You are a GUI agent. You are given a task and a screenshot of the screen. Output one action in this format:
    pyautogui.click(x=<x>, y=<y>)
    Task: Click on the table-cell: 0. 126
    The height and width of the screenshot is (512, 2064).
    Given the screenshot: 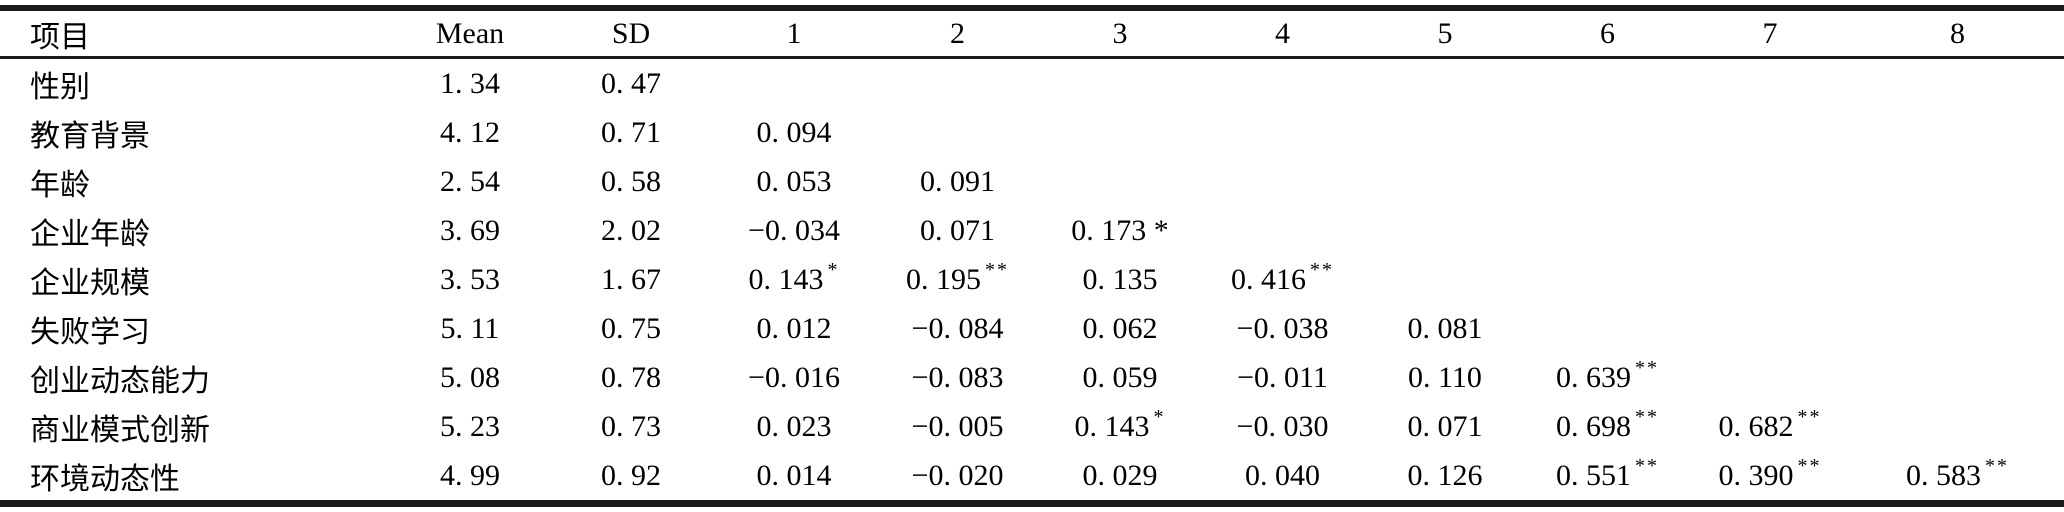 What is the action you would take?
    pyautogui.click(x=1445, y=475)
    